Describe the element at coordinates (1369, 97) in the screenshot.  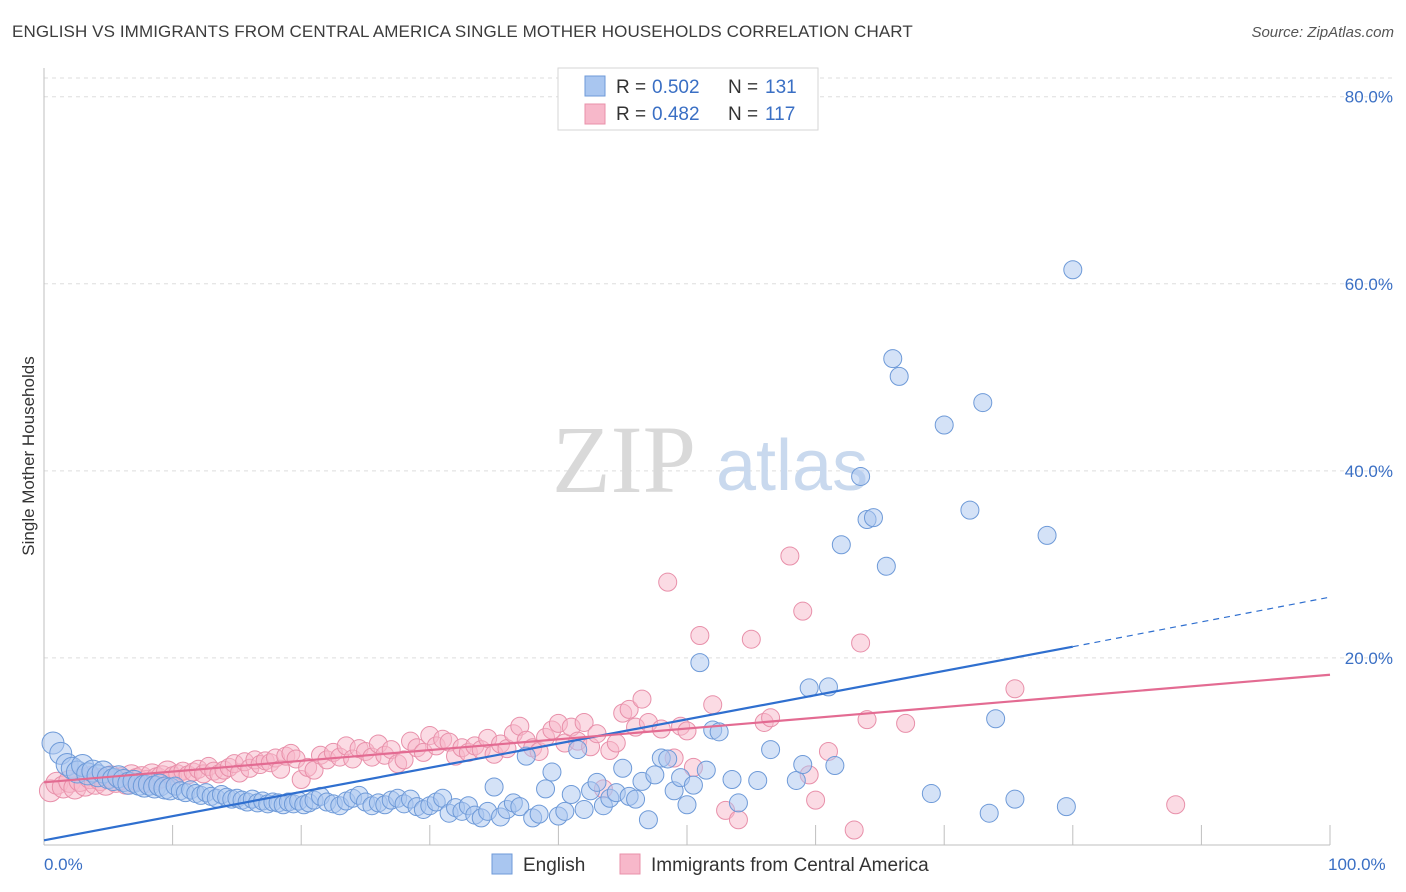
I see `y-tick-label-80: 80.0%` at that location.